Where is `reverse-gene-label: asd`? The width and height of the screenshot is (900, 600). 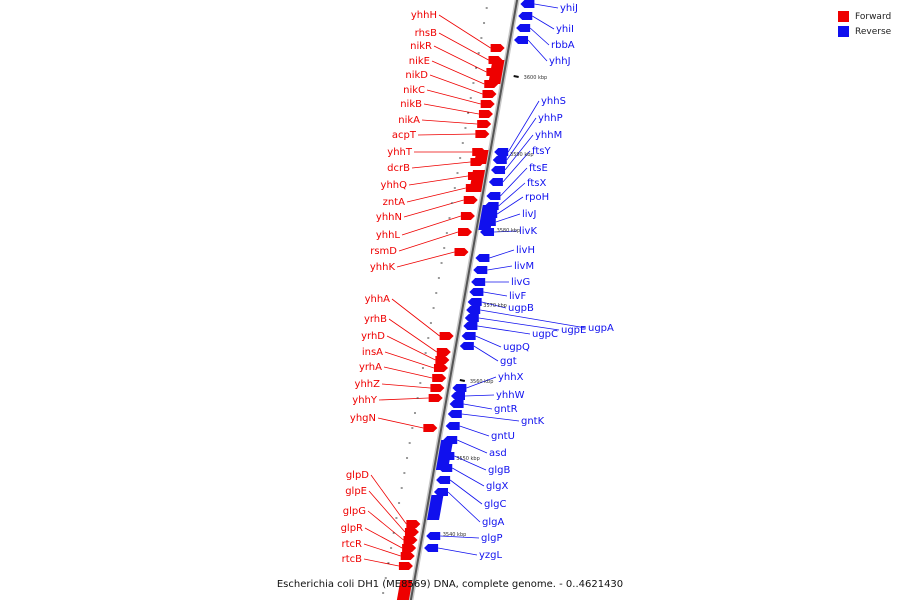
reverse-gene-label: asd is located at coordinates (498, 453).